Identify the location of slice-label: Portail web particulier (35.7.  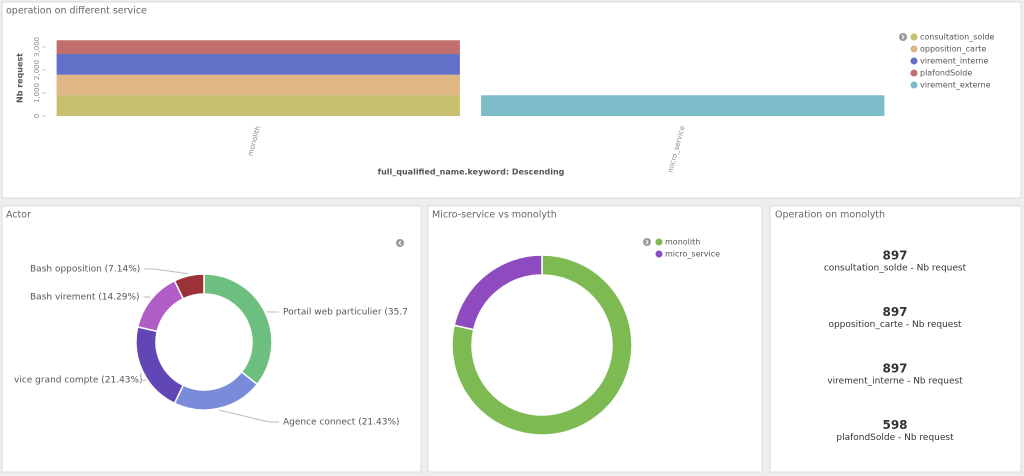
(345, 313).